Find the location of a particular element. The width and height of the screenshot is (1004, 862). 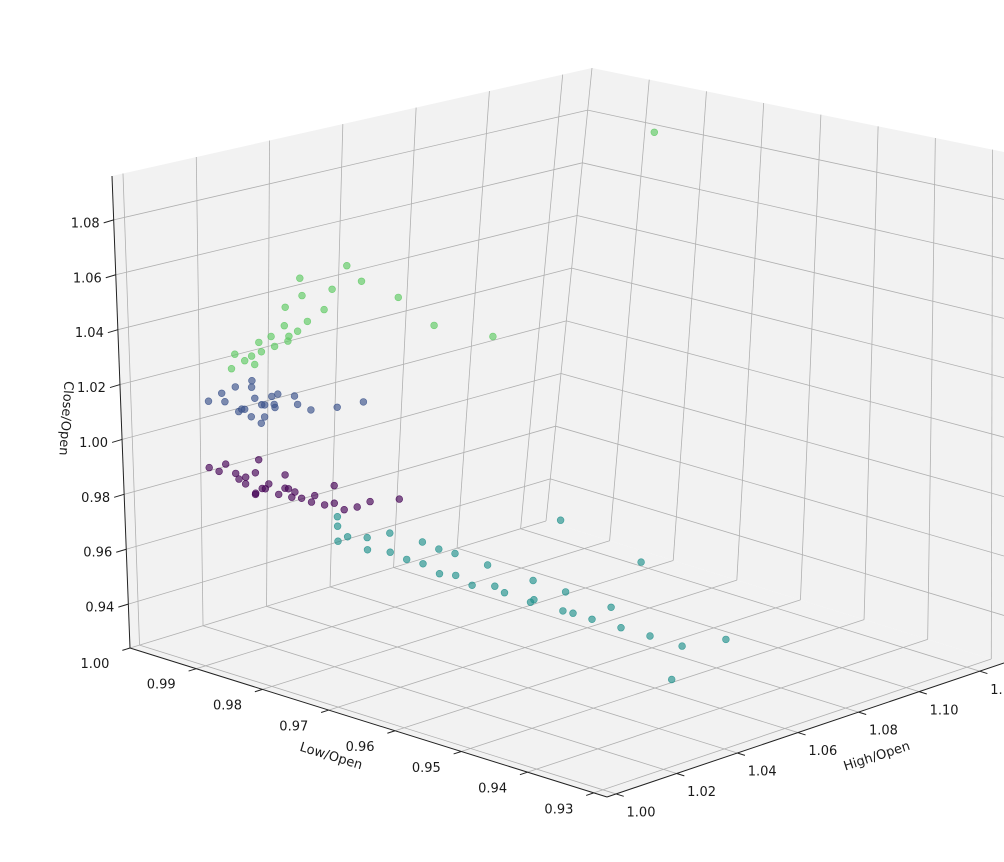

z-tick-label: 0.94 is located at coordinates (99, 608).